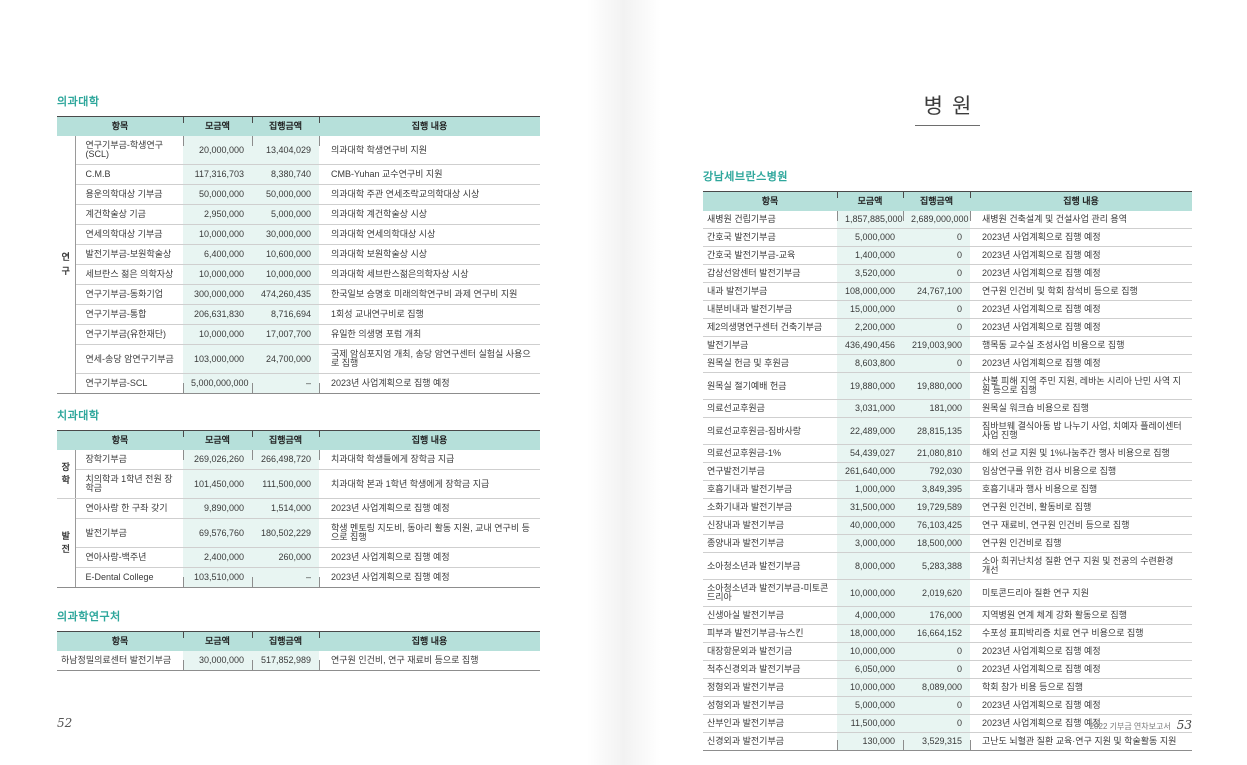 The height and width of the screenshot is (765, 1247). Describe the element at coordinates (1081, 431) in the screenshot. I see `detail-cell: 짐바브웨 결식아동 밥 나누기 사업, 치예자 플레이센터 사업 진행` at that location.